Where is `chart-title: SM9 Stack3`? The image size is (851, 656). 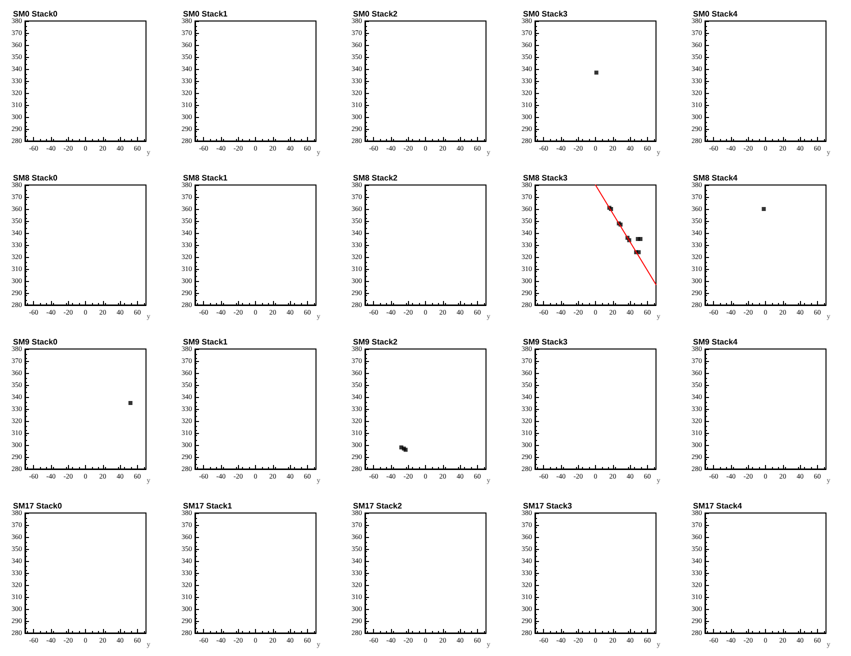
chart-title: SM9 Stack3 is located at coordinates (545, 342).